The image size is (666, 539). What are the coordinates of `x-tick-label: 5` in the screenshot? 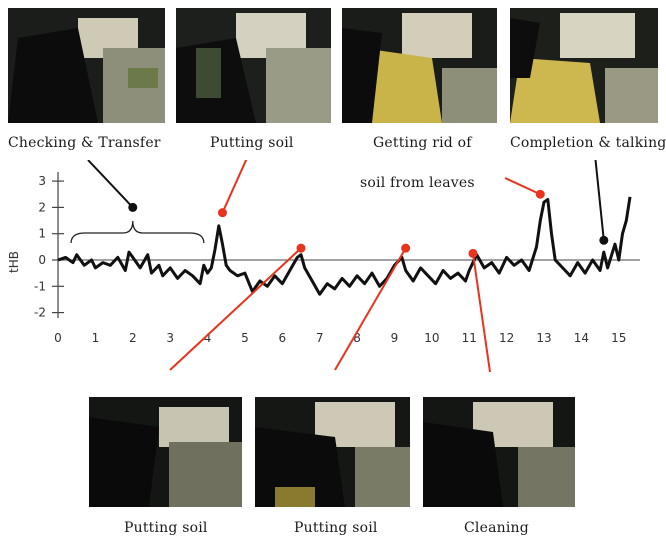 It's located at (245, 338).